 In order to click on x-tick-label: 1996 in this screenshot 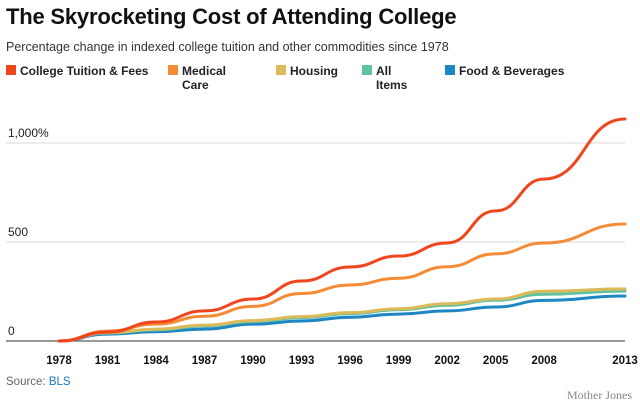, I will do `click(350, 361)`.